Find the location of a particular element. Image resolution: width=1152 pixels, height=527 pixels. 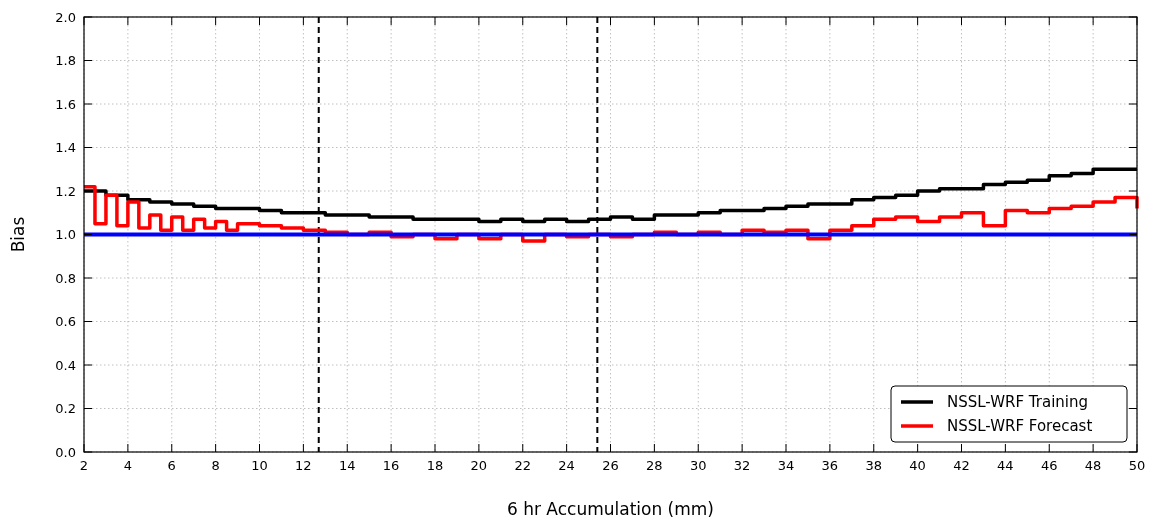

x-tick-label: 48 is located at coordinates (1093, 465).